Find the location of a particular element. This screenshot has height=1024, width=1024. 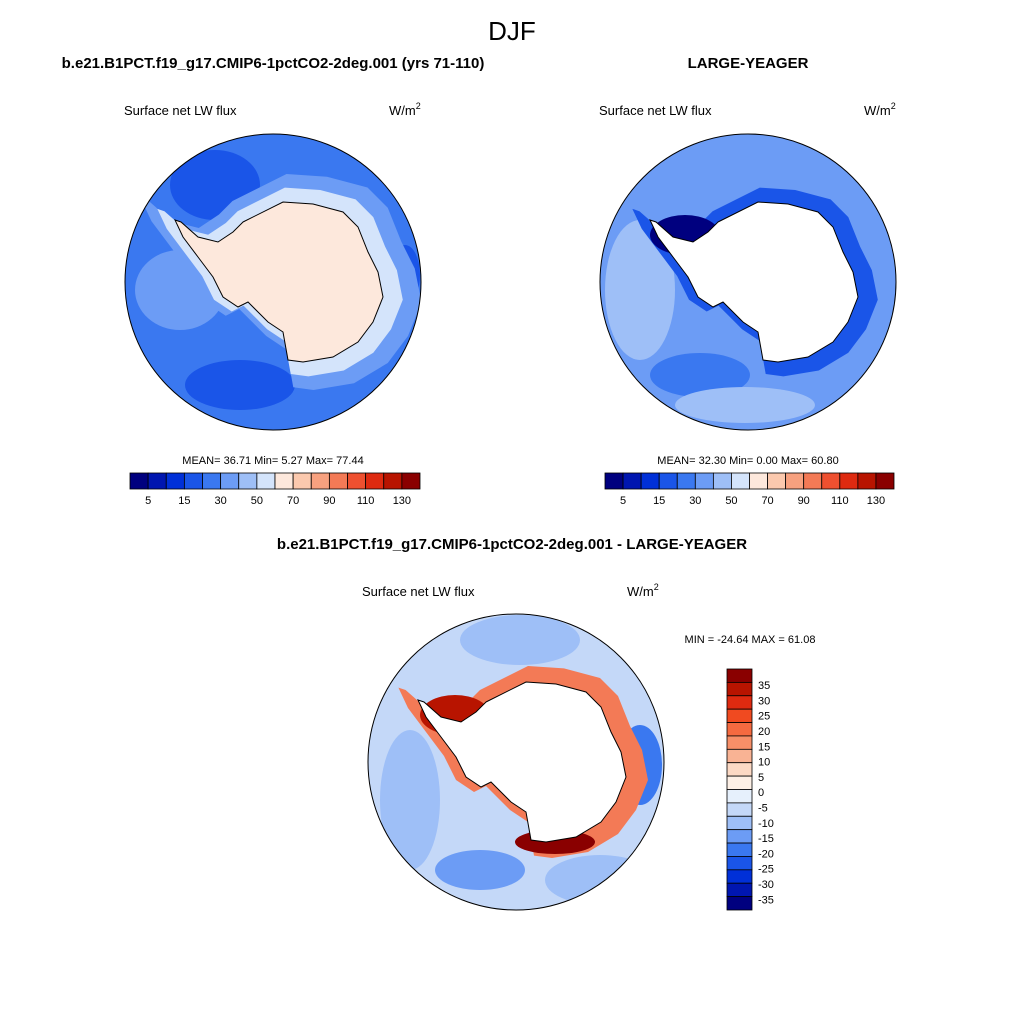

colorbar-label: 10 is located at coordinates (764, 763).